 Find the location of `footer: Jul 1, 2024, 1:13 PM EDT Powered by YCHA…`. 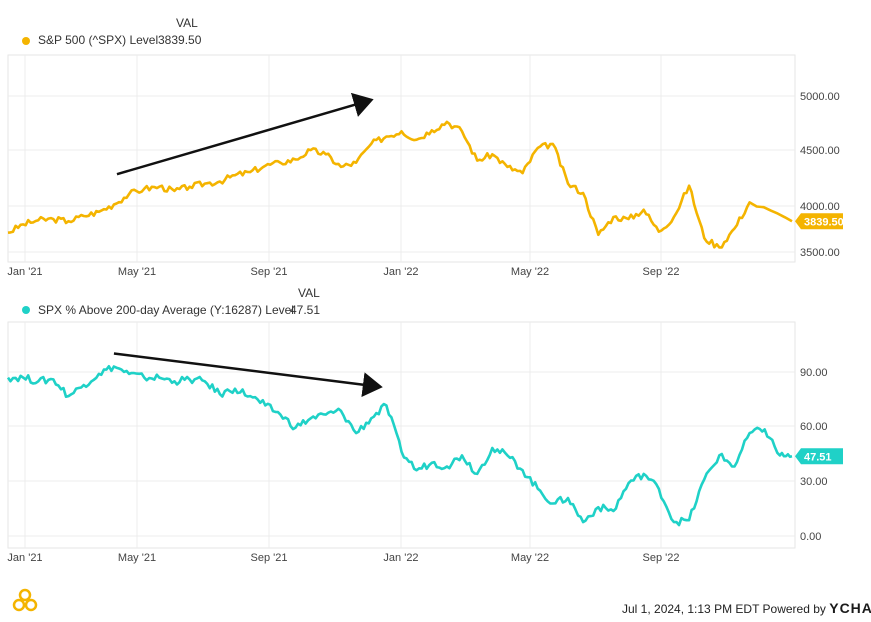

footer: Jul 1, 2024, 1:13 PM EDT Powered by YCHA… is located at coordinates (746, 608).